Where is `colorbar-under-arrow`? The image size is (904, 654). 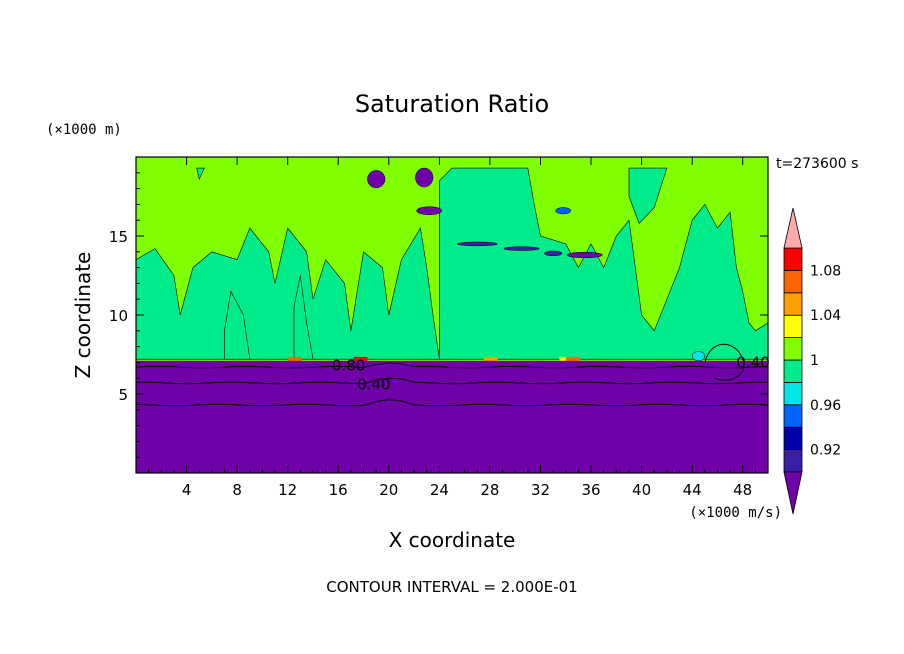 colorbar-under-arrow is located at coordinates (793, 493).